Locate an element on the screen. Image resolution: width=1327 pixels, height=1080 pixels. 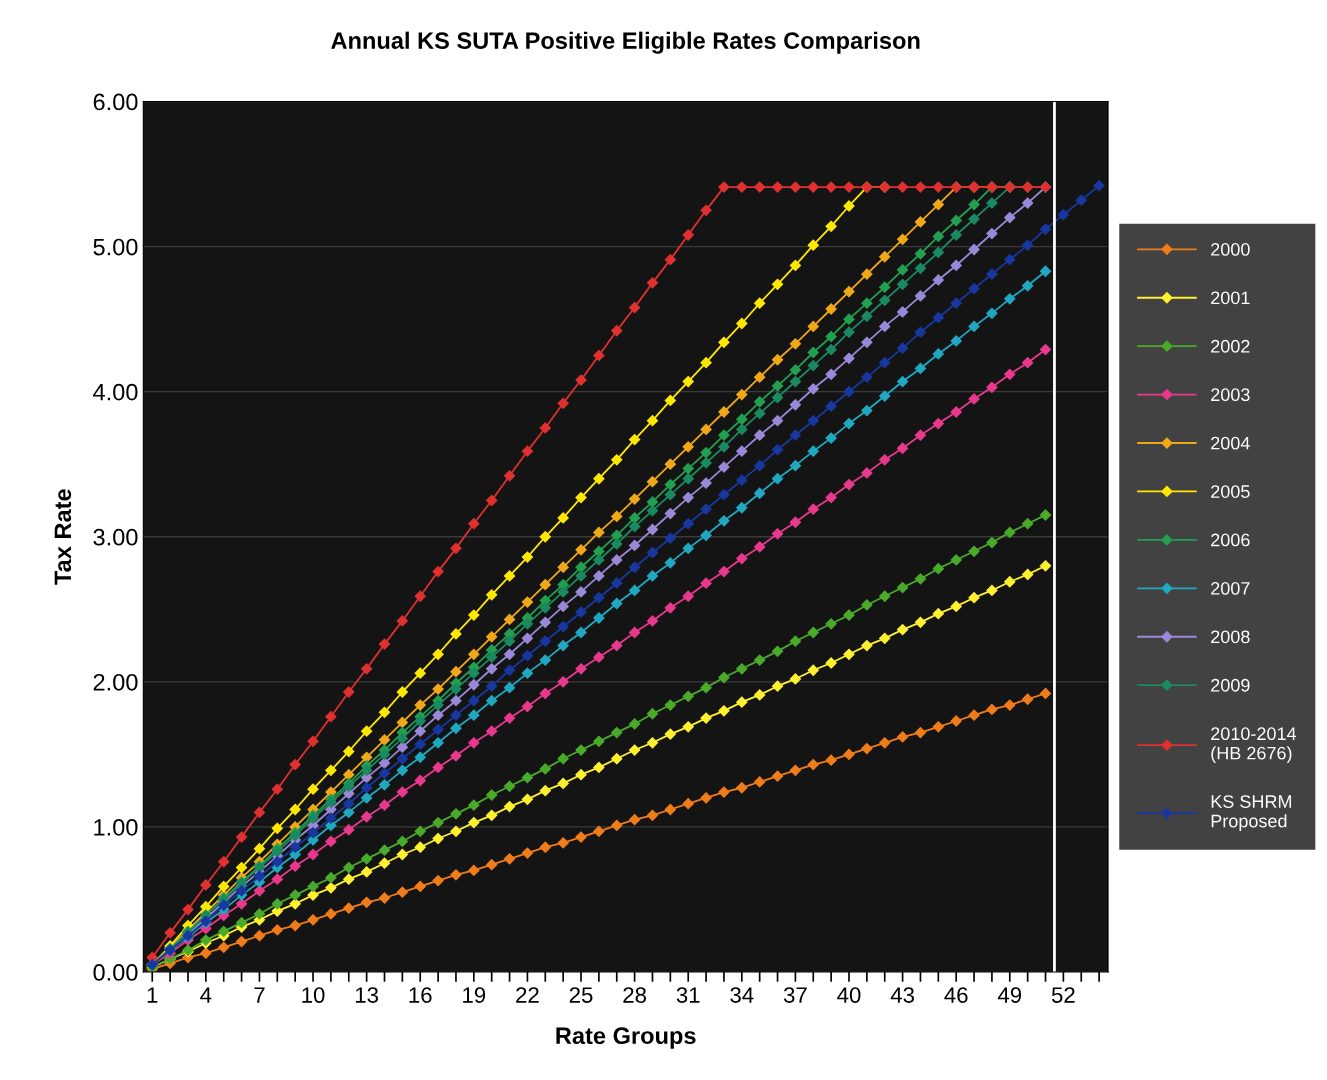
x-tick-label: 52 is located at coordinates (1063, 995).